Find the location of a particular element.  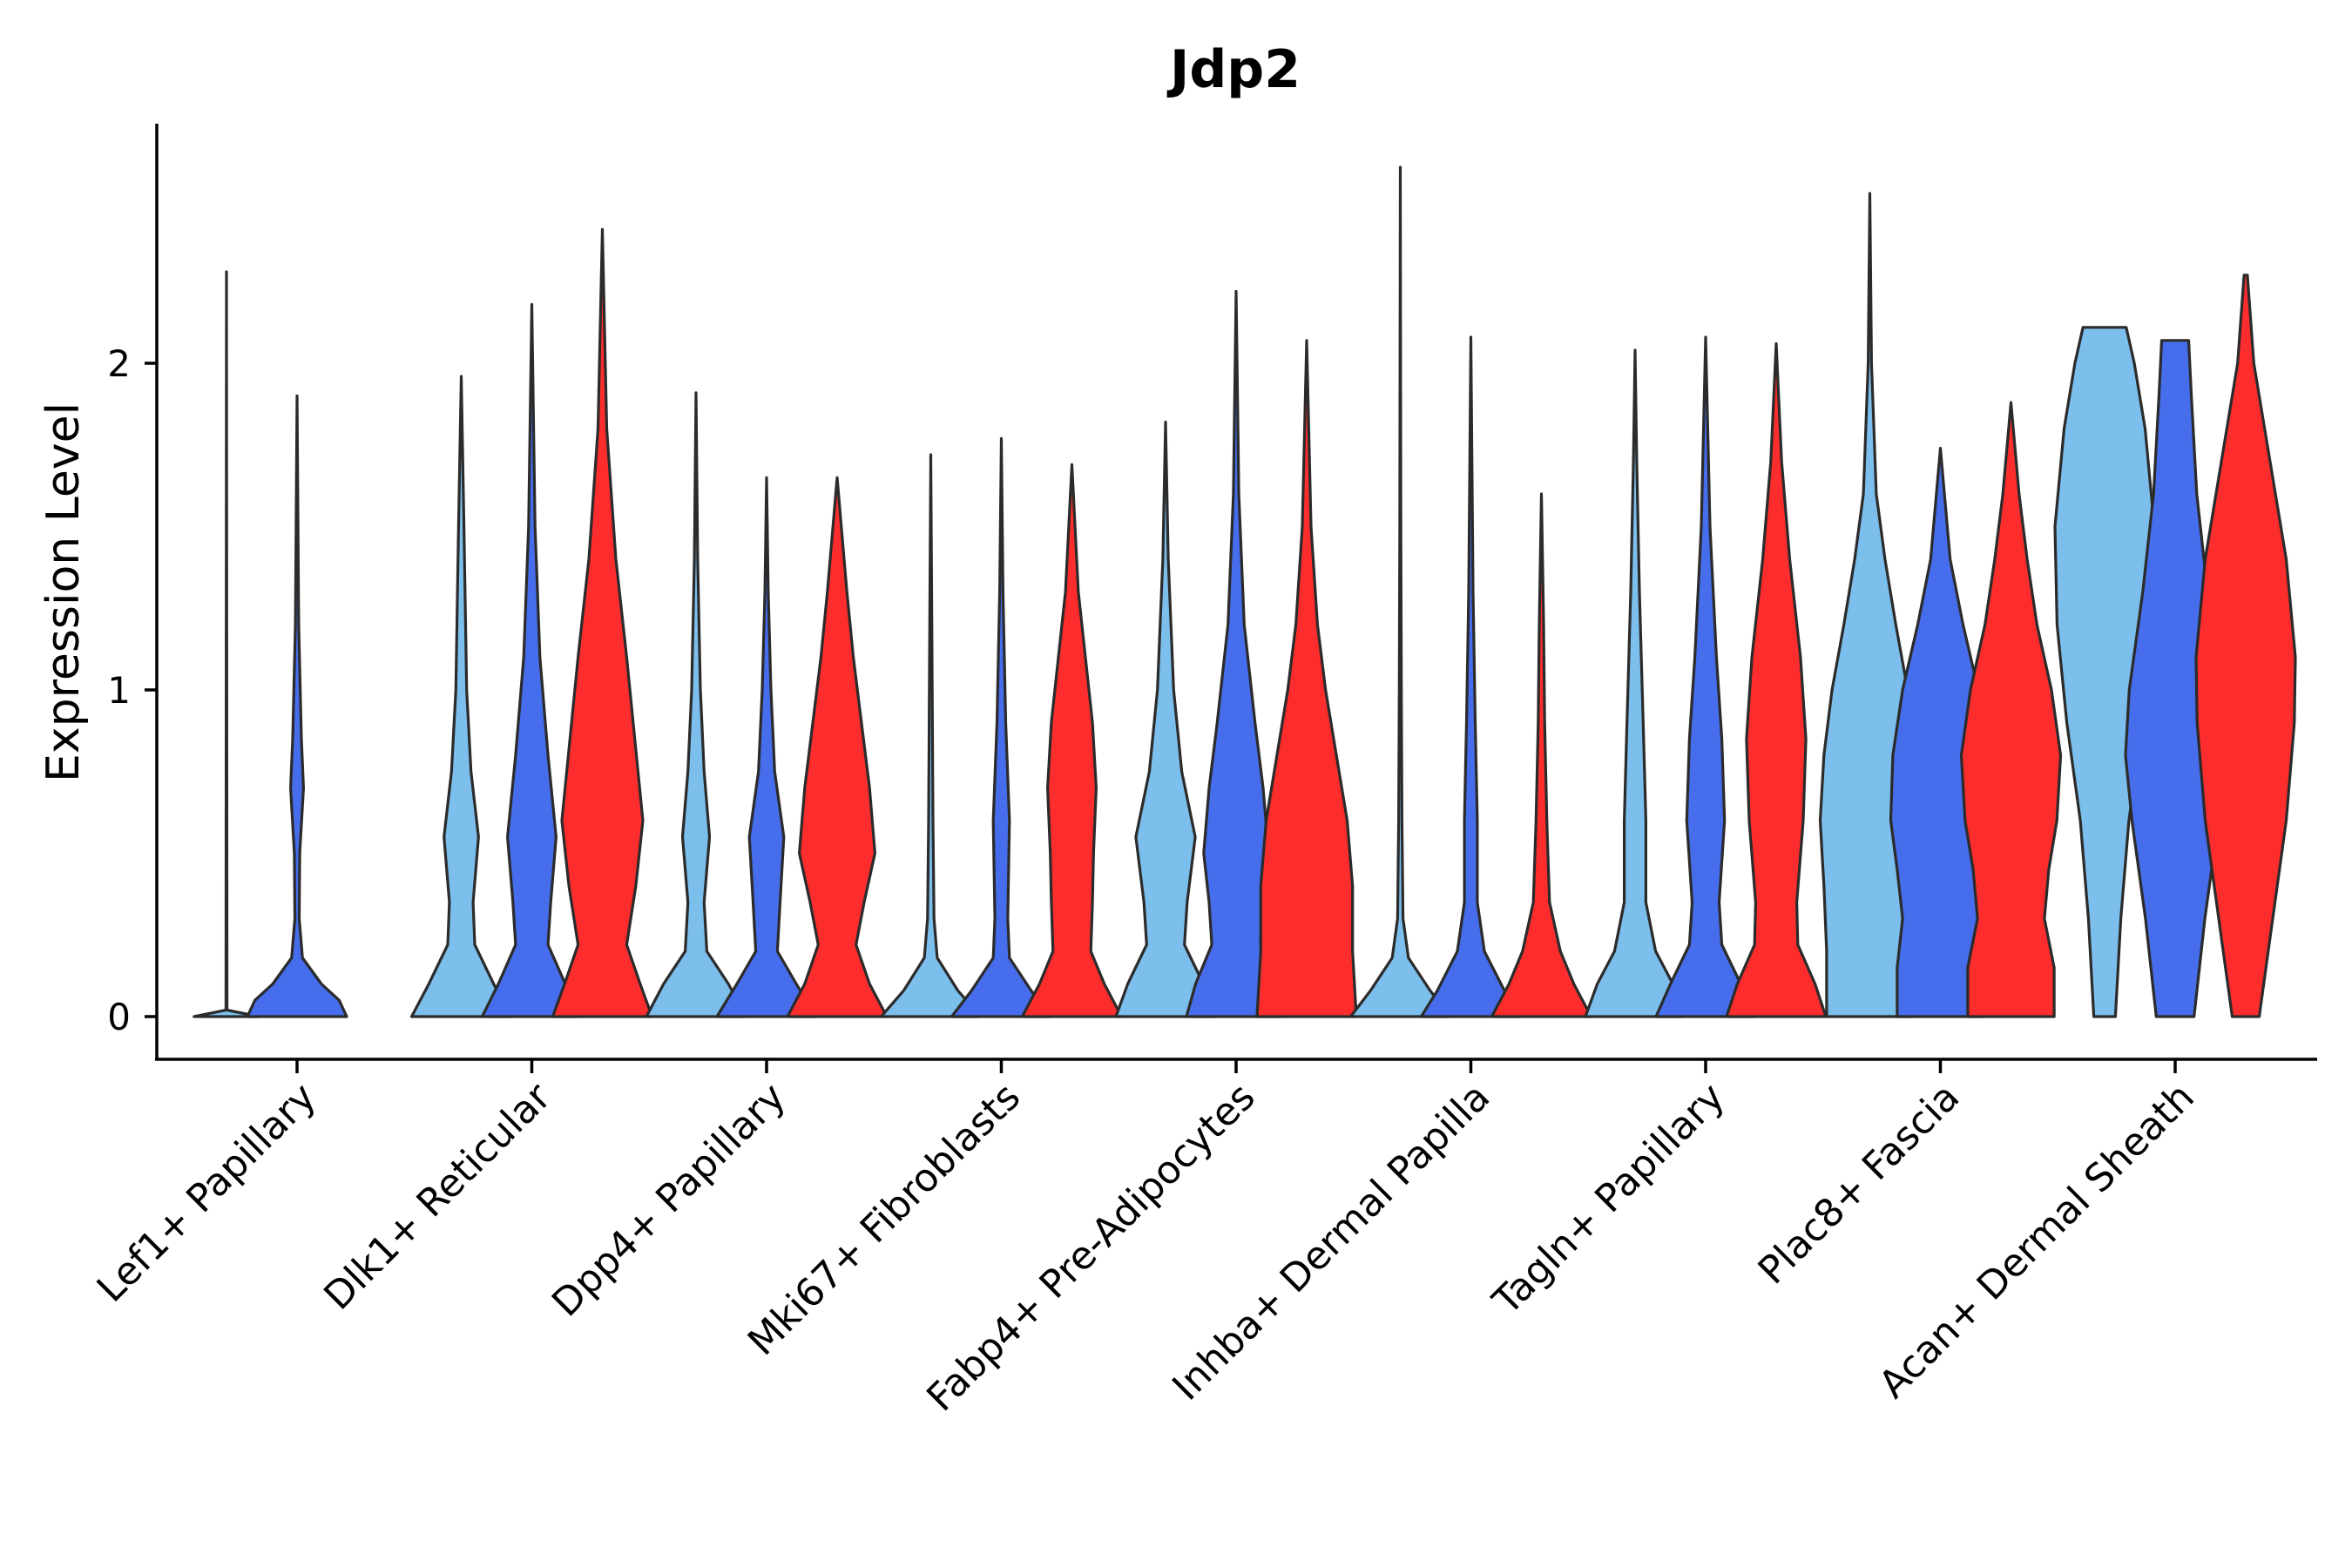

x-tick-label: Plac8+ Fascia is located at coordinates (1859, 1184).